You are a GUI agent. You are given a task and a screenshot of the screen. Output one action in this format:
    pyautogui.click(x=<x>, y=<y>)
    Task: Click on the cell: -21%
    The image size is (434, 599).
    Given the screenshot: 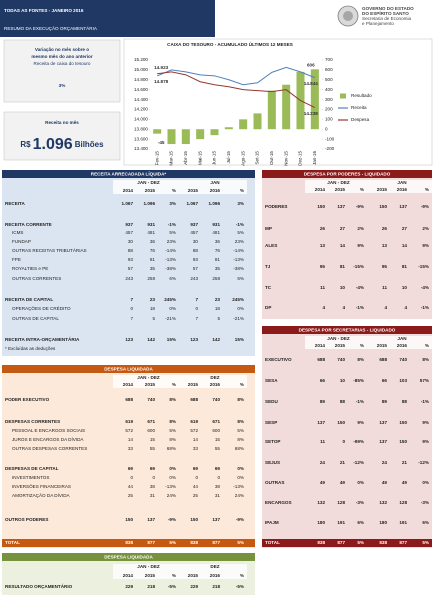 What is the action you would take?
    pyautogui.click(x=238, y=318)
    